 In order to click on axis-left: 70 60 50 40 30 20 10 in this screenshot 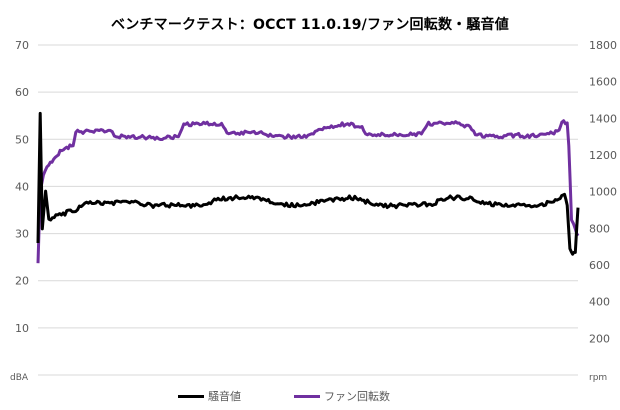, I will do `click(22, 187)`.